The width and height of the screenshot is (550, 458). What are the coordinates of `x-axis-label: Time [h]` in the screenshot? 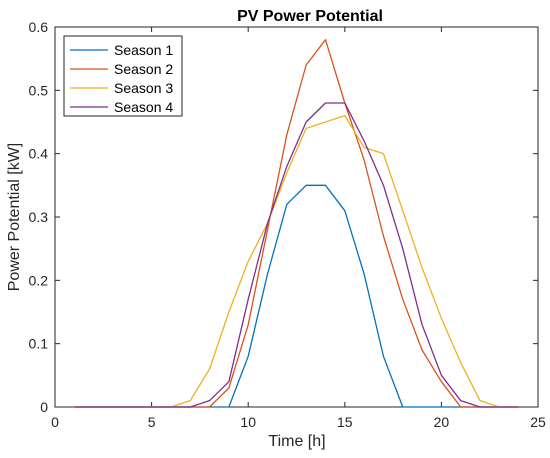 It's located at (296, 441).